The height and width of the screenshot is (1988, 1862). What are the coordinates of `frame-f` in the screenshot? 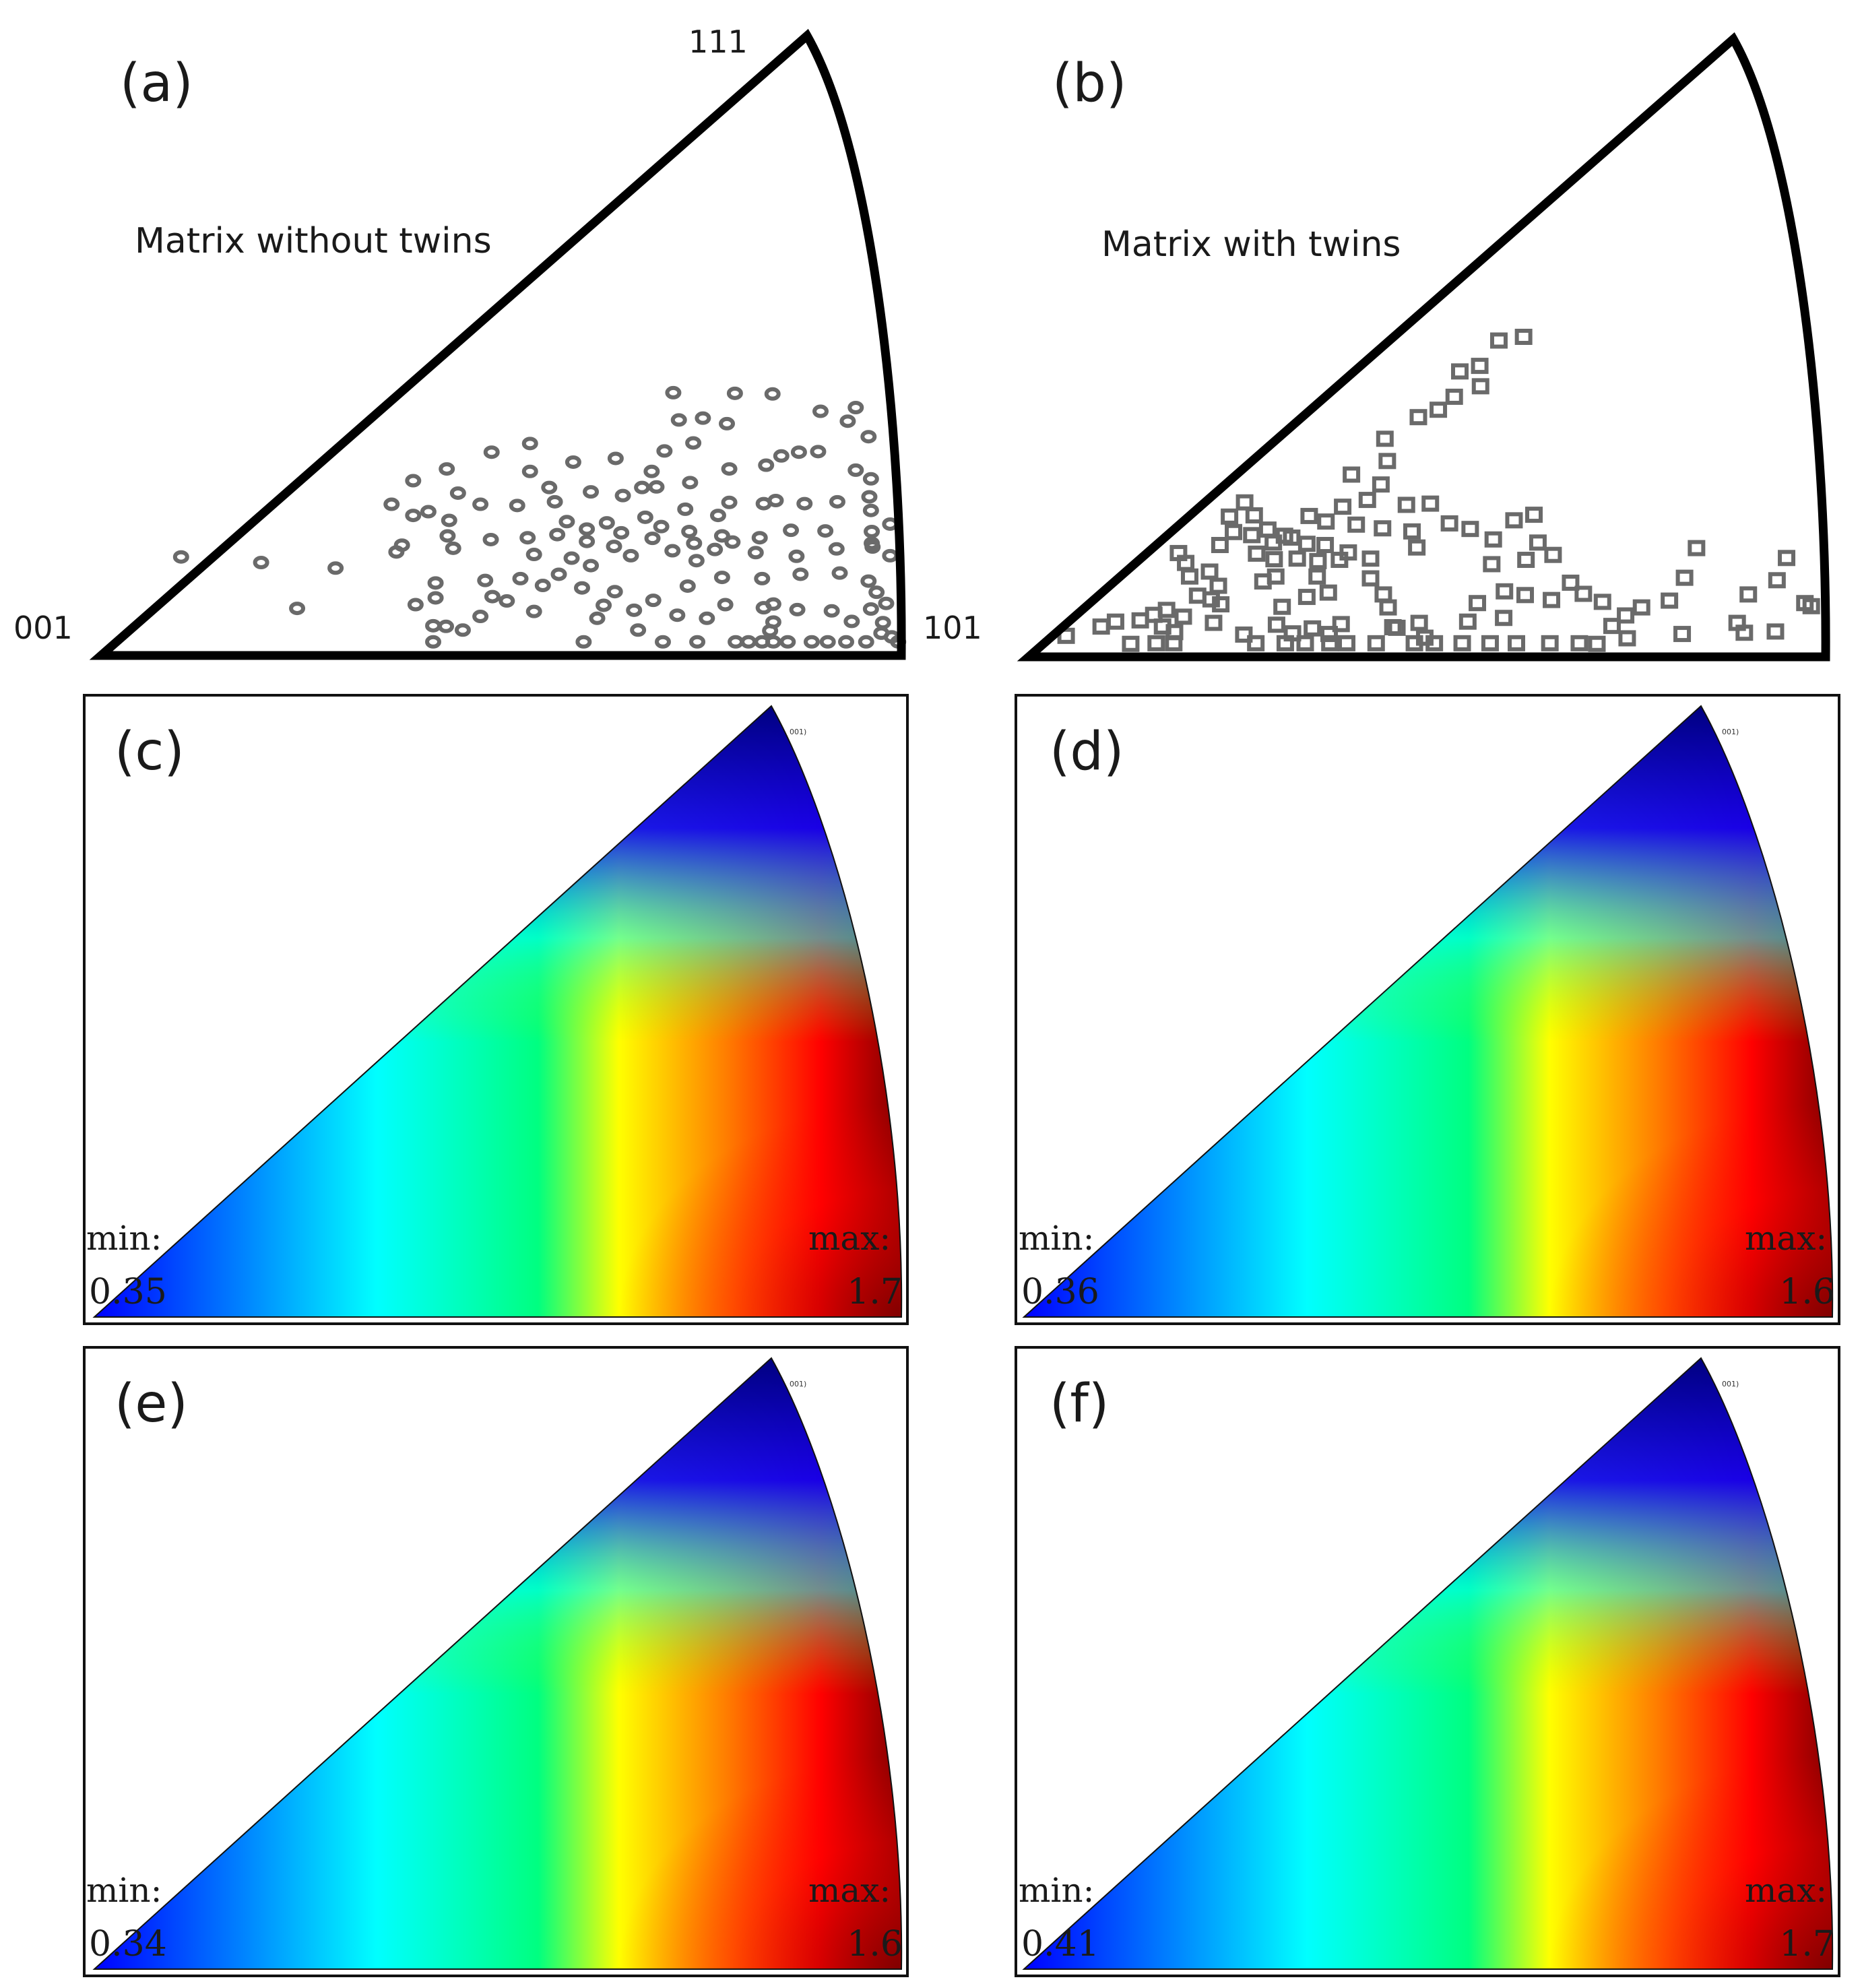 It's located at (1427, 1662).